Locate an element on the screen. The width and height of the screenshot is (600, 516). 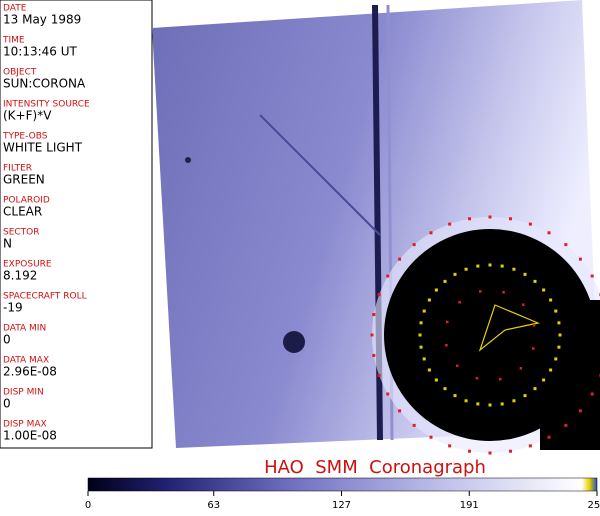
tick-label: 255 is located at coordinates (593, 505).